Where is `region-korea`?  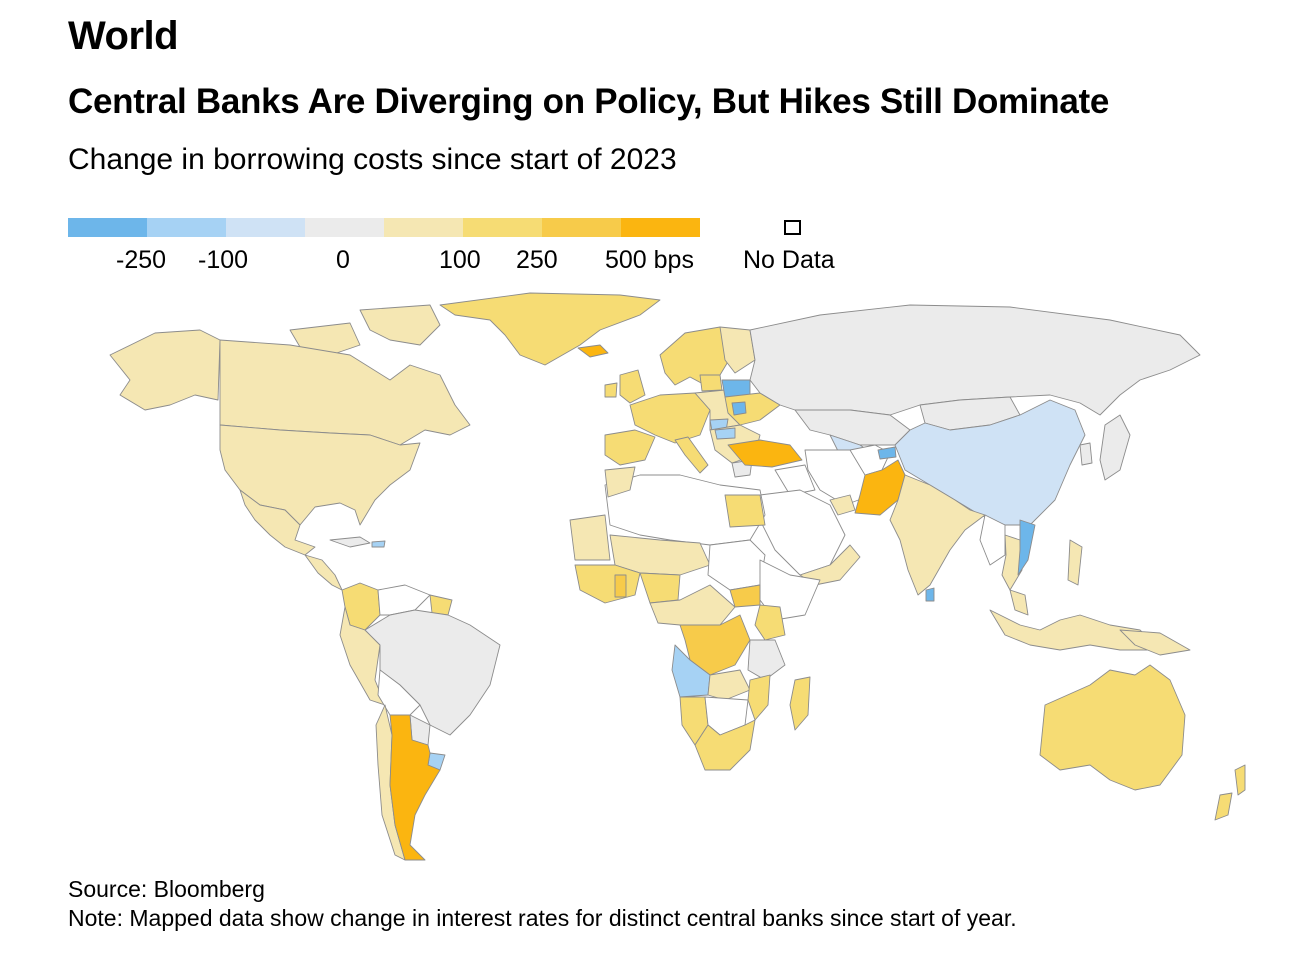
region-korea is located at coordinates (1086, 454).